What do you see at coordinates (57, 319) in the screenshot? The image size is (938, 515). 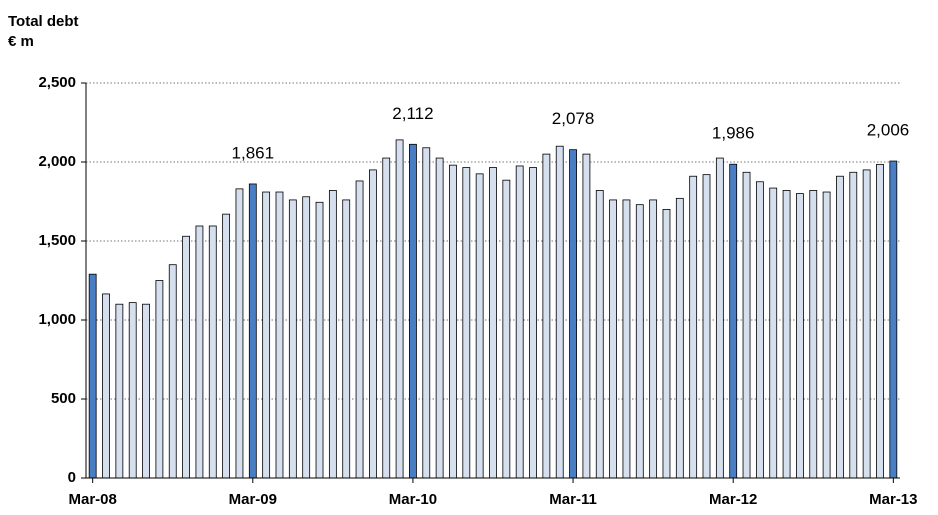 I see `y-tick-label: 1,000` at bounding box center [57, 319].